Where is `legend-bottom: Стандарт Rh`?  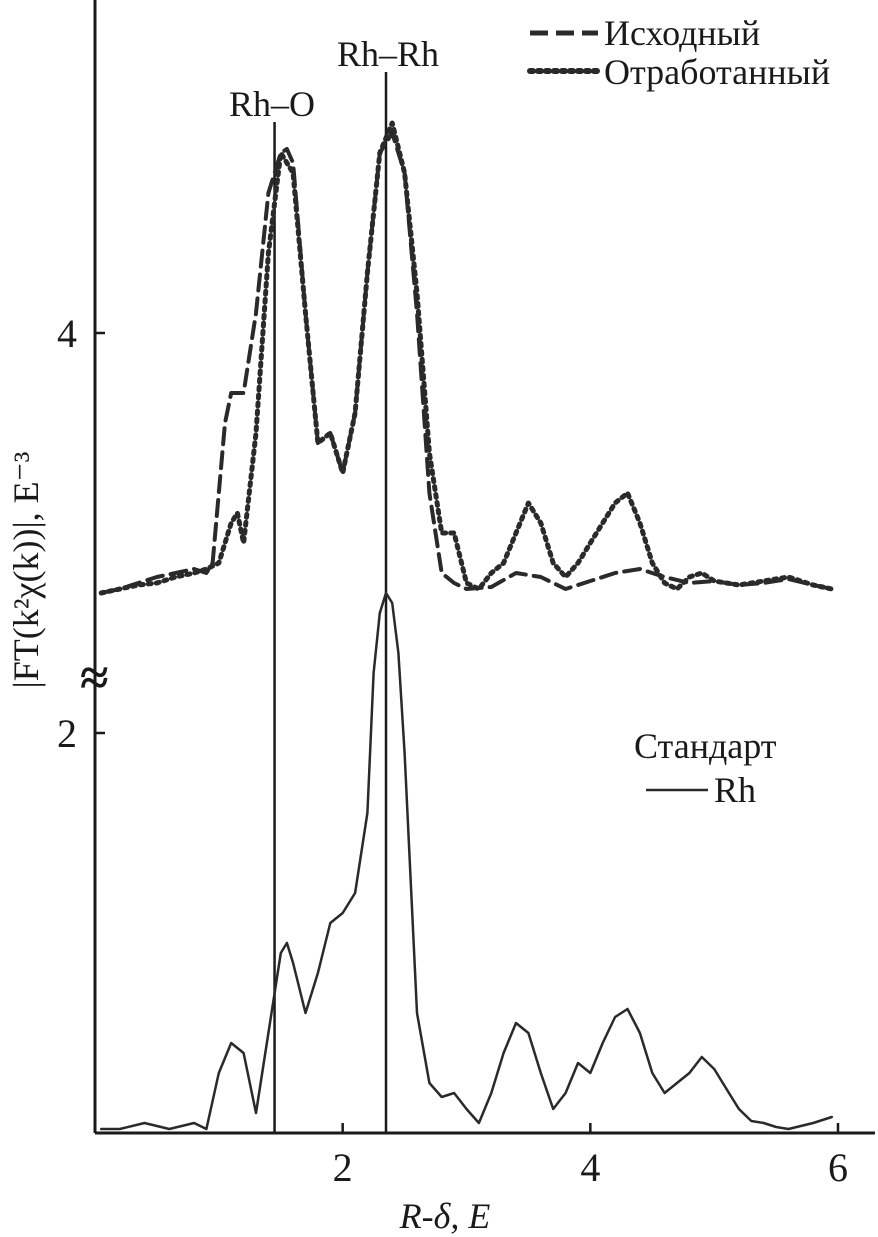
legend-bottom: Стандарт Rh is located at coordinates (705, 768).